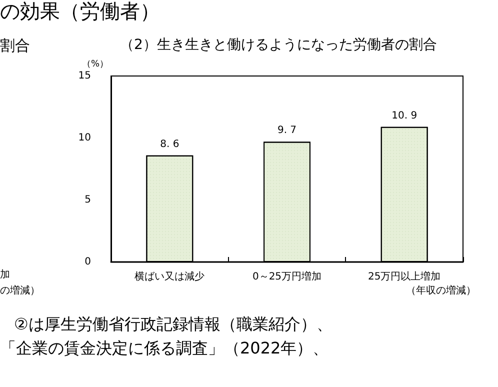 The image size is (498, 387). What do you see at coordinates (84, 138) in the screenshot?
I see `y-tick-label: 10` at bounding box center [84, 138].